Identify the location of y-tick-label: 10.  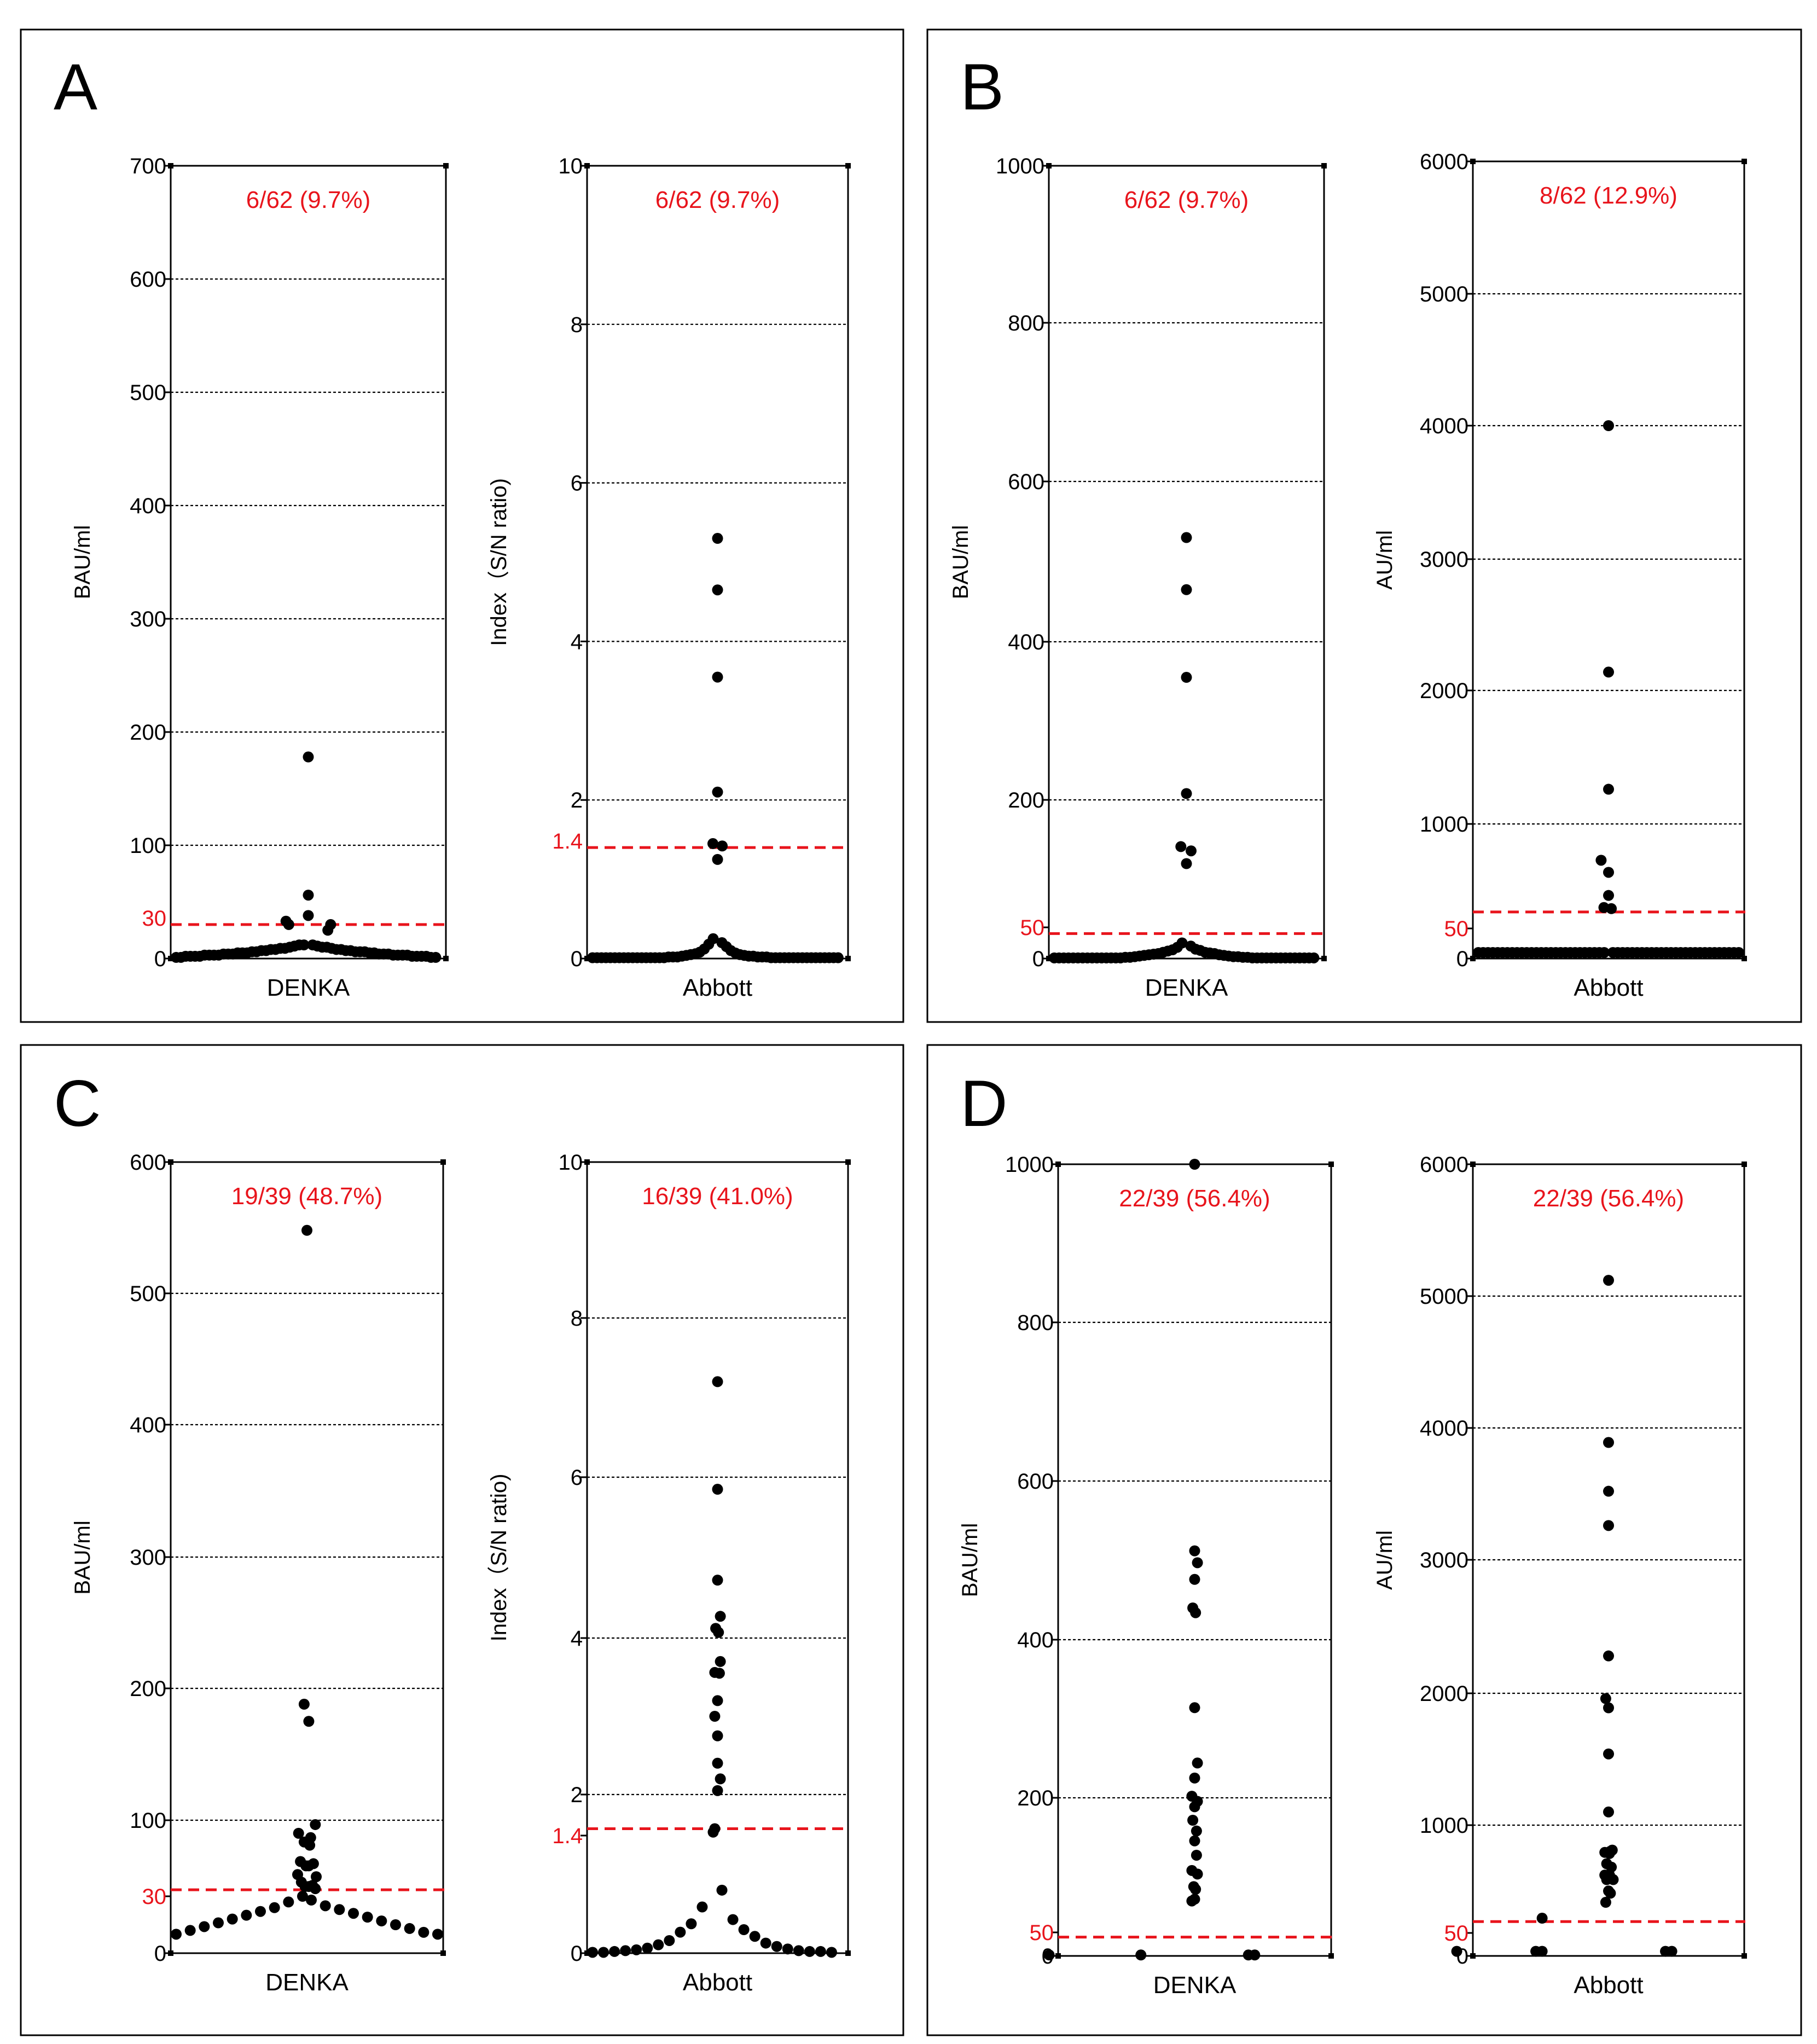
(571, 1163).